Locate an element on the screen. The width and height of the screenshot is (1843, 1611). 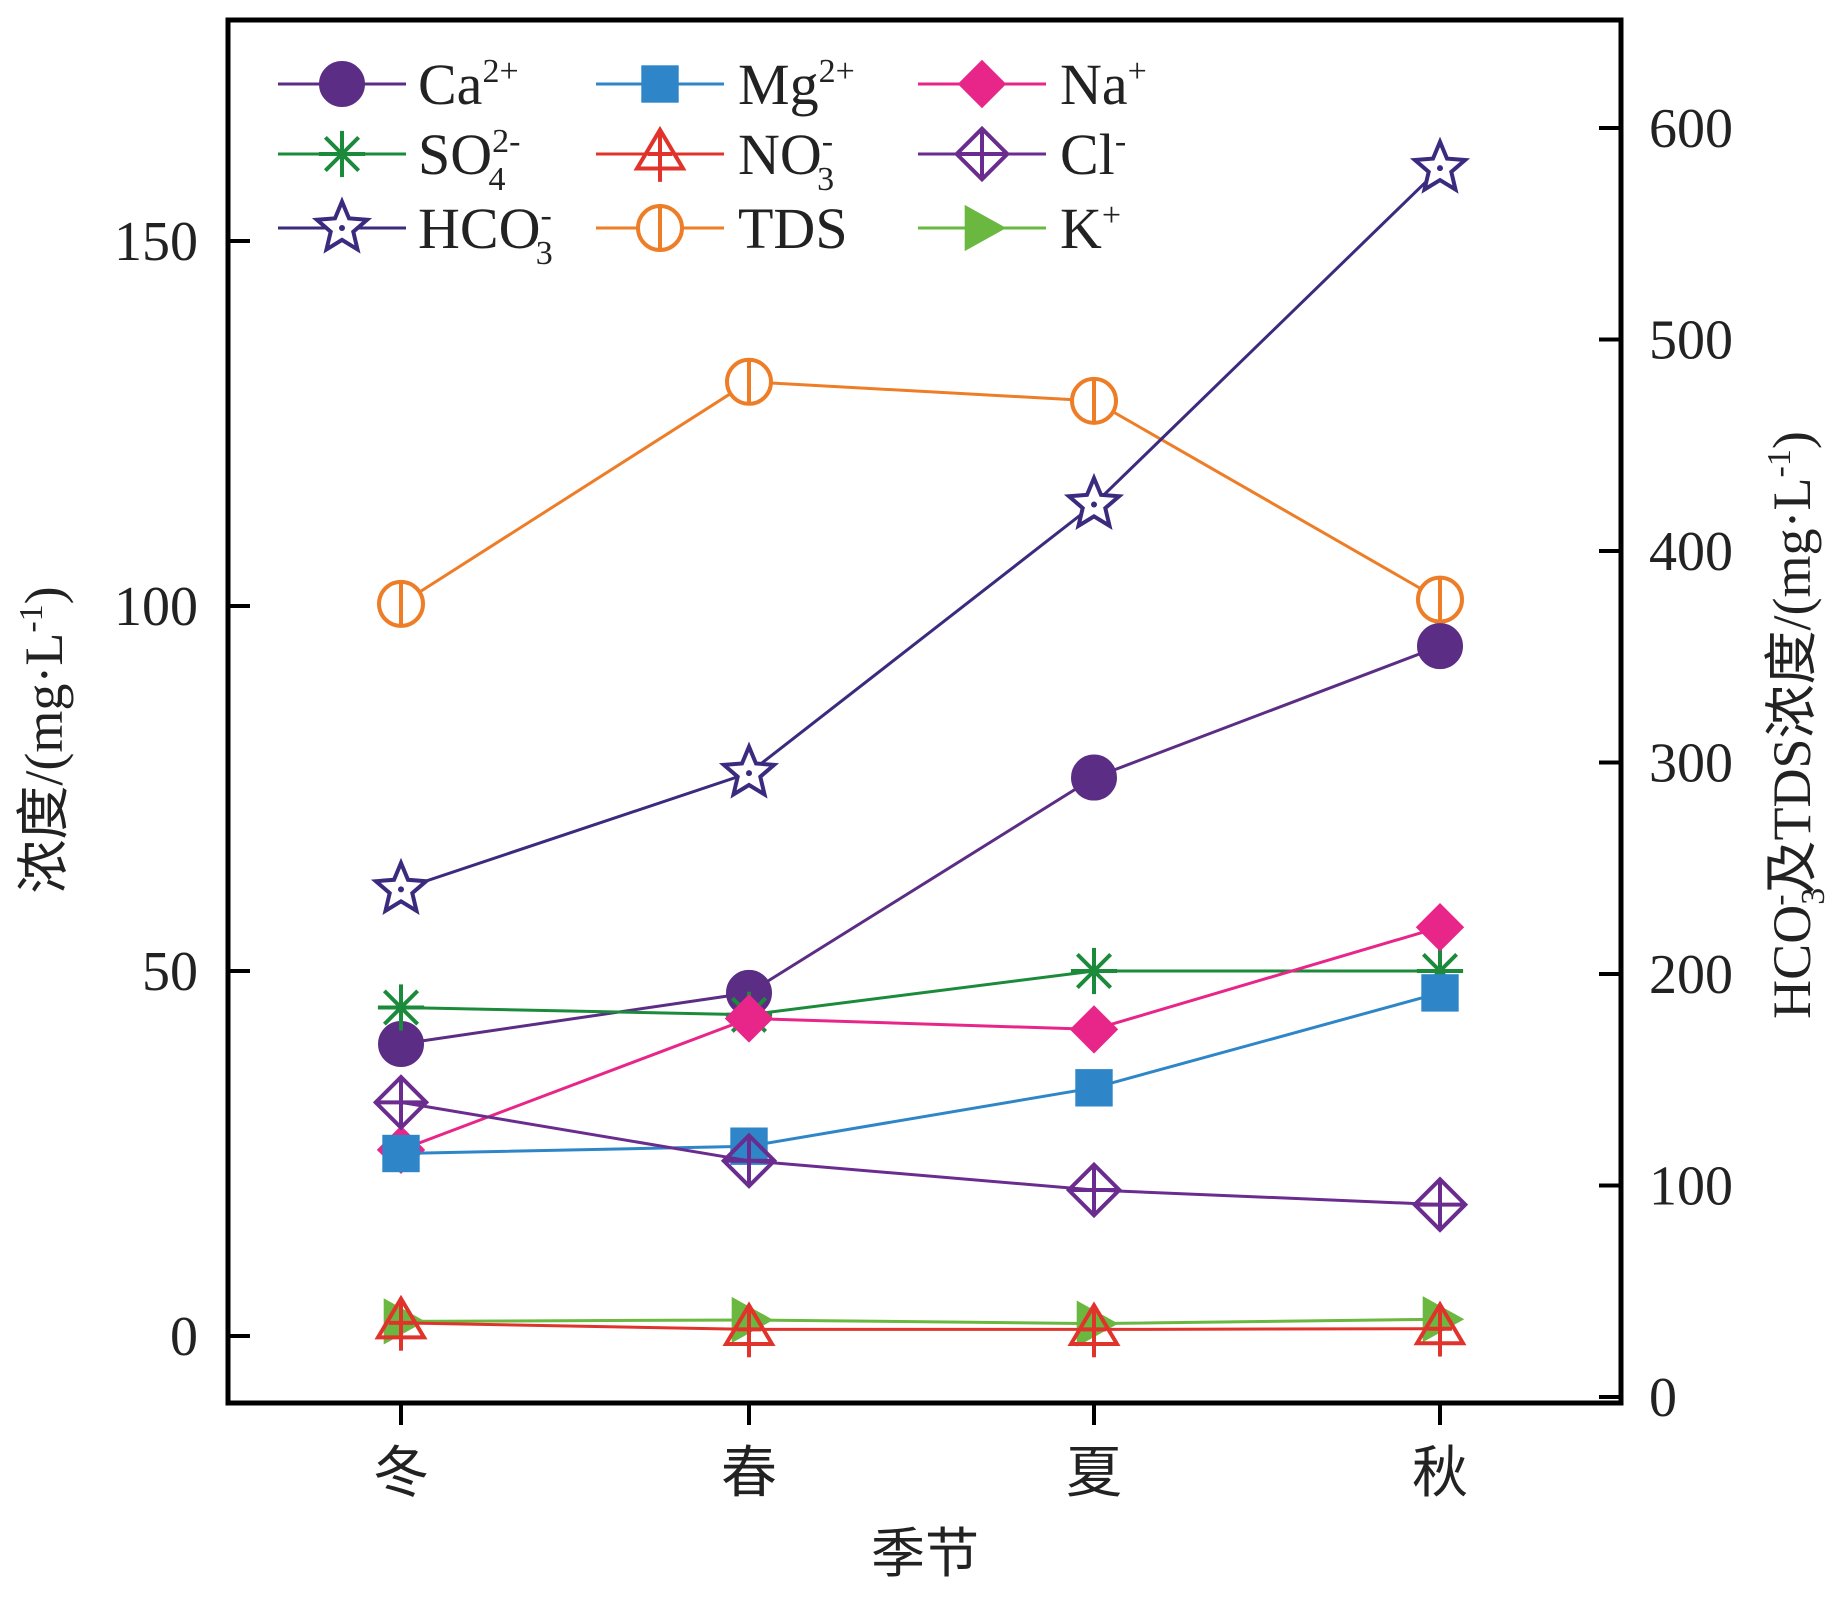
y-axis-right-title-sup: - is located at coordinates (1779, 899).